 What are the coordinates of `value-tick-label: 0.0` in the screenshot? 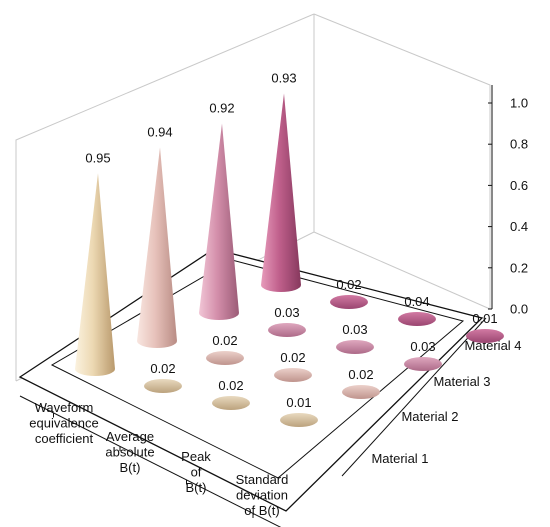 It's located at (519, 309).